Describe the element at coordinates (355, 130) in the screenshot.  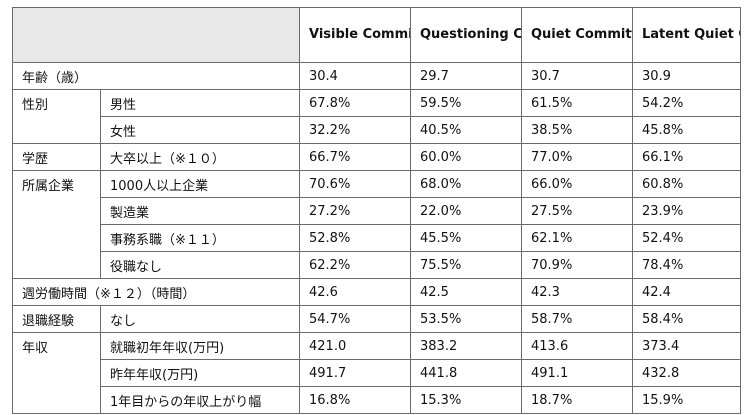
I see `table-cell: 32.2%` at that location.